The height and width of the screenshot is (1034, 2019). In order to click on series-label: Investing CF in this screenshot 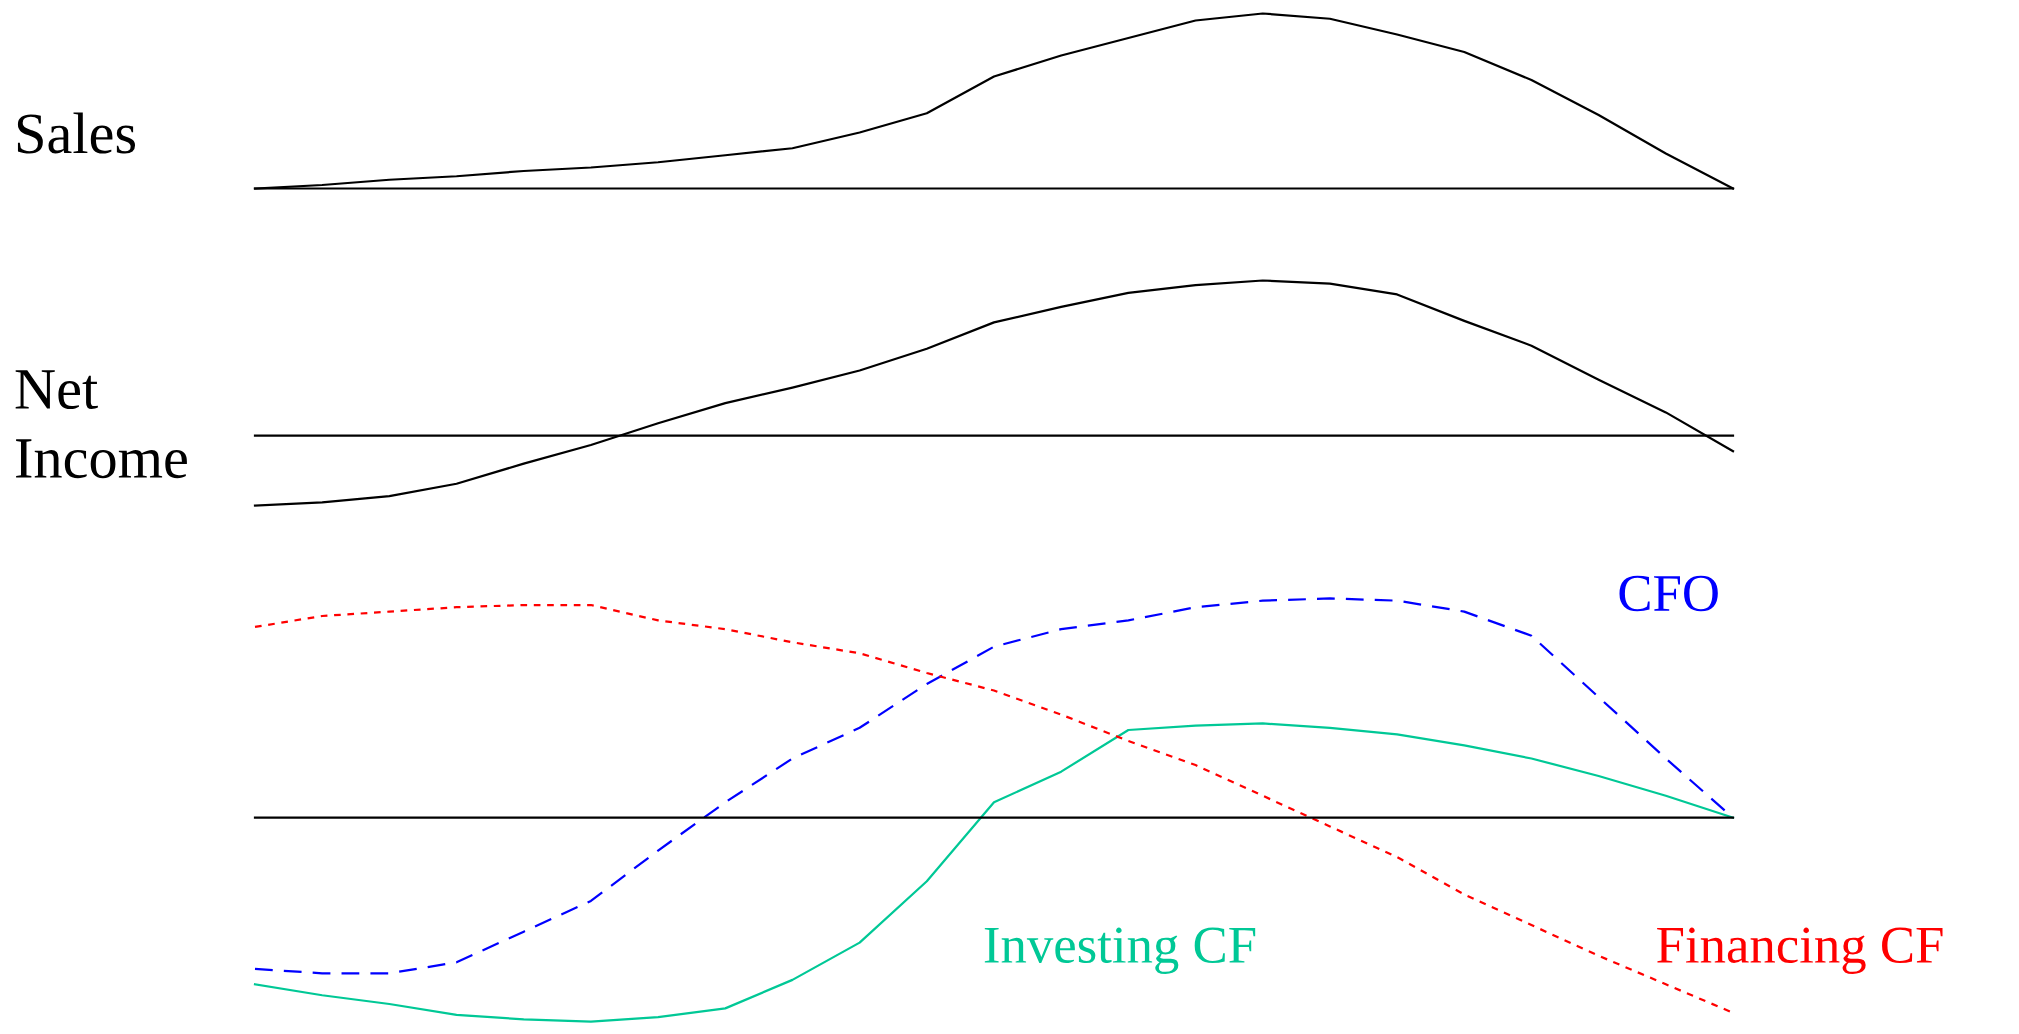, I will do `click(1120, 950)`.